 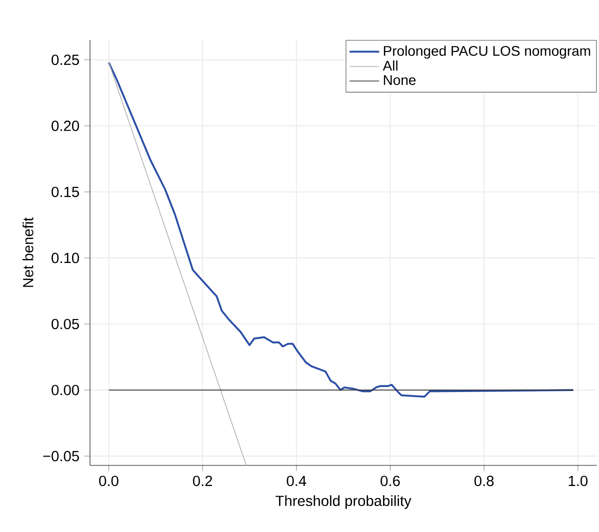 I want to click on x-tick-label: 1.0, so click(x=578, y=481).